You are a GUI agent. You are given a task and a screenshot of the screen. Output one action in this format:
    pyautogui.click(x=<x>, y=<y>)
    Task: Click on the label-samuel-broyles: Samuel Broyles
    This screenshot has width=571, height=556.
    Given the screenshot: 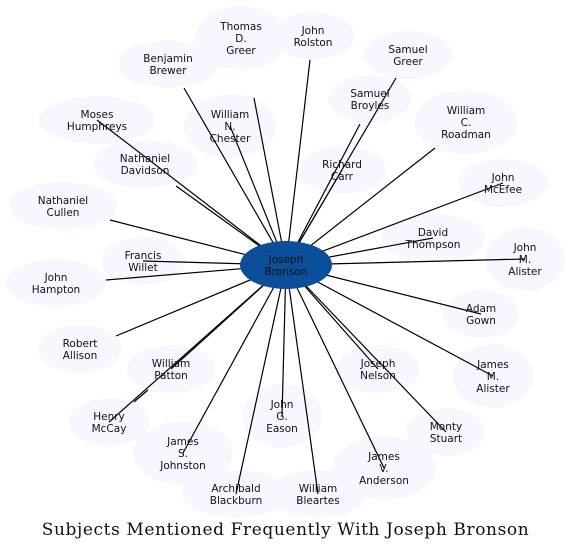 What is the action you would take?
    pyautogui.click(x=369, y=100)
    